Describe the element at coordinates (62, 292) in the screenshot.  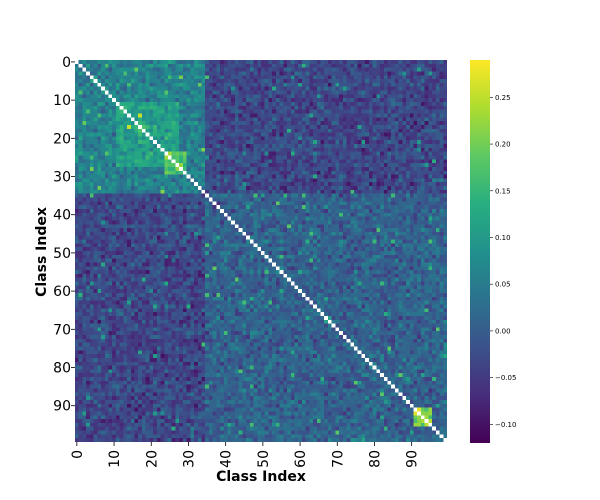
I see `y-tick-label: 60` at that location.